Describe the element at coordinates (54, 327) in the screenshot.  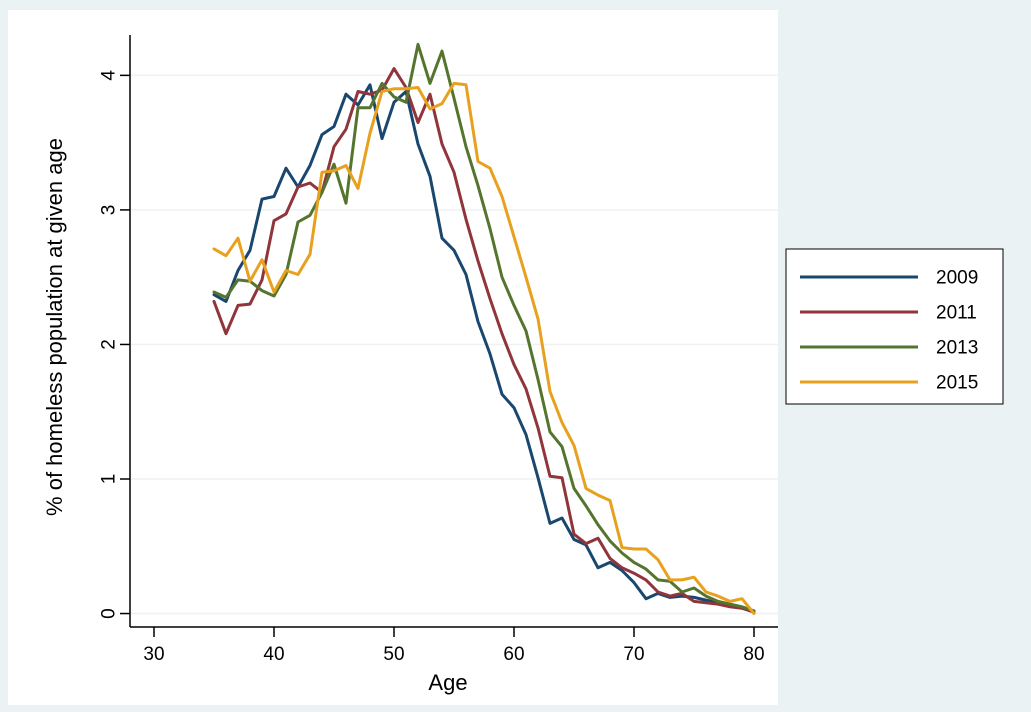
I see `y-axis-title: % of homeless population at given age` at that location.